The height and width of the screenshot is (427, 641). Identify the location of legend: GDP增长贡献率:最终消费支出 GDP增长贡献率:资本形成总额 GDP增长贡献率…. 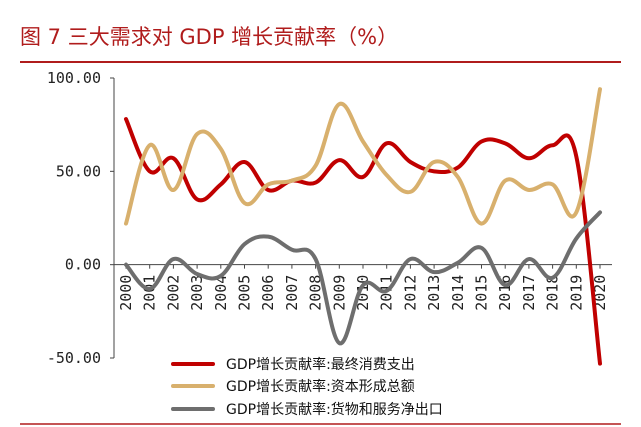
(307, 387).